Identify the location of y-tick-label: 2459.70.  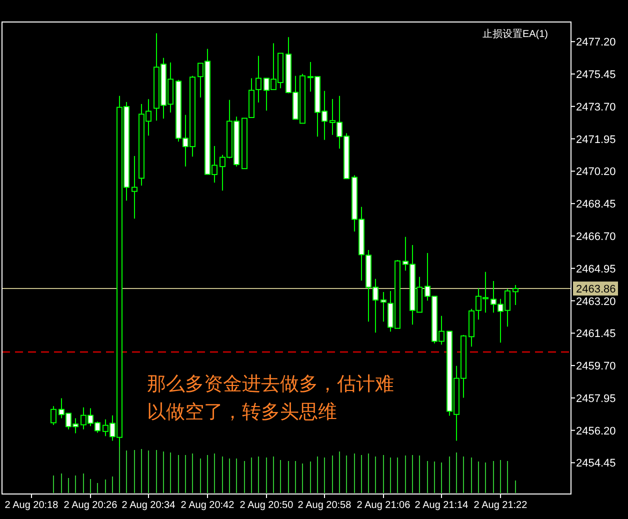
(596, 366).